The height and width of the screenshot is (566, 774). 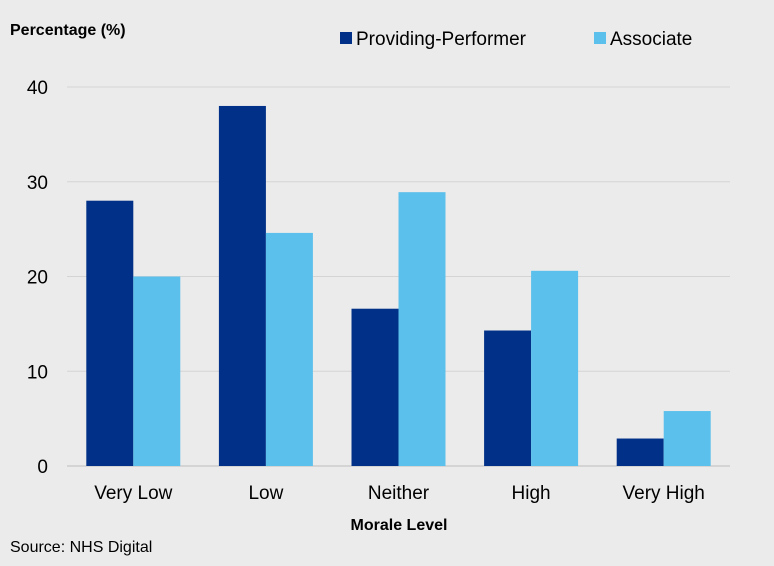 What do you see at coordinates (37, 372) in the screenshot?
I see `y-tick-label: 10` at bounding box center [37, 372].